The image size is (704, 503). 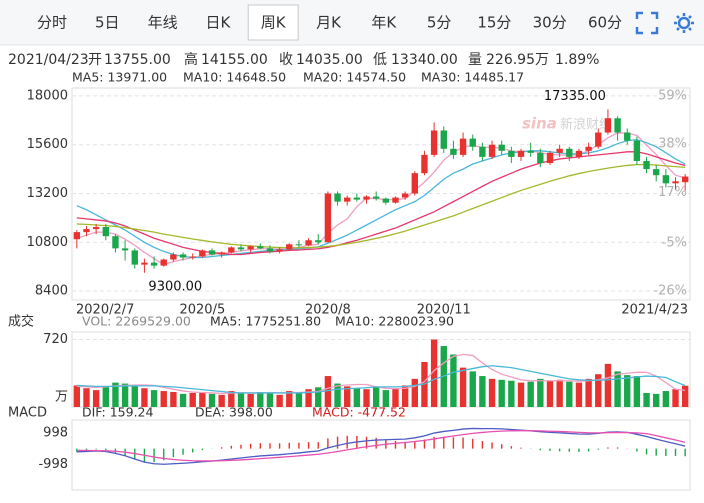 I want to click on watermark: sina, so click(x=539, y=124).